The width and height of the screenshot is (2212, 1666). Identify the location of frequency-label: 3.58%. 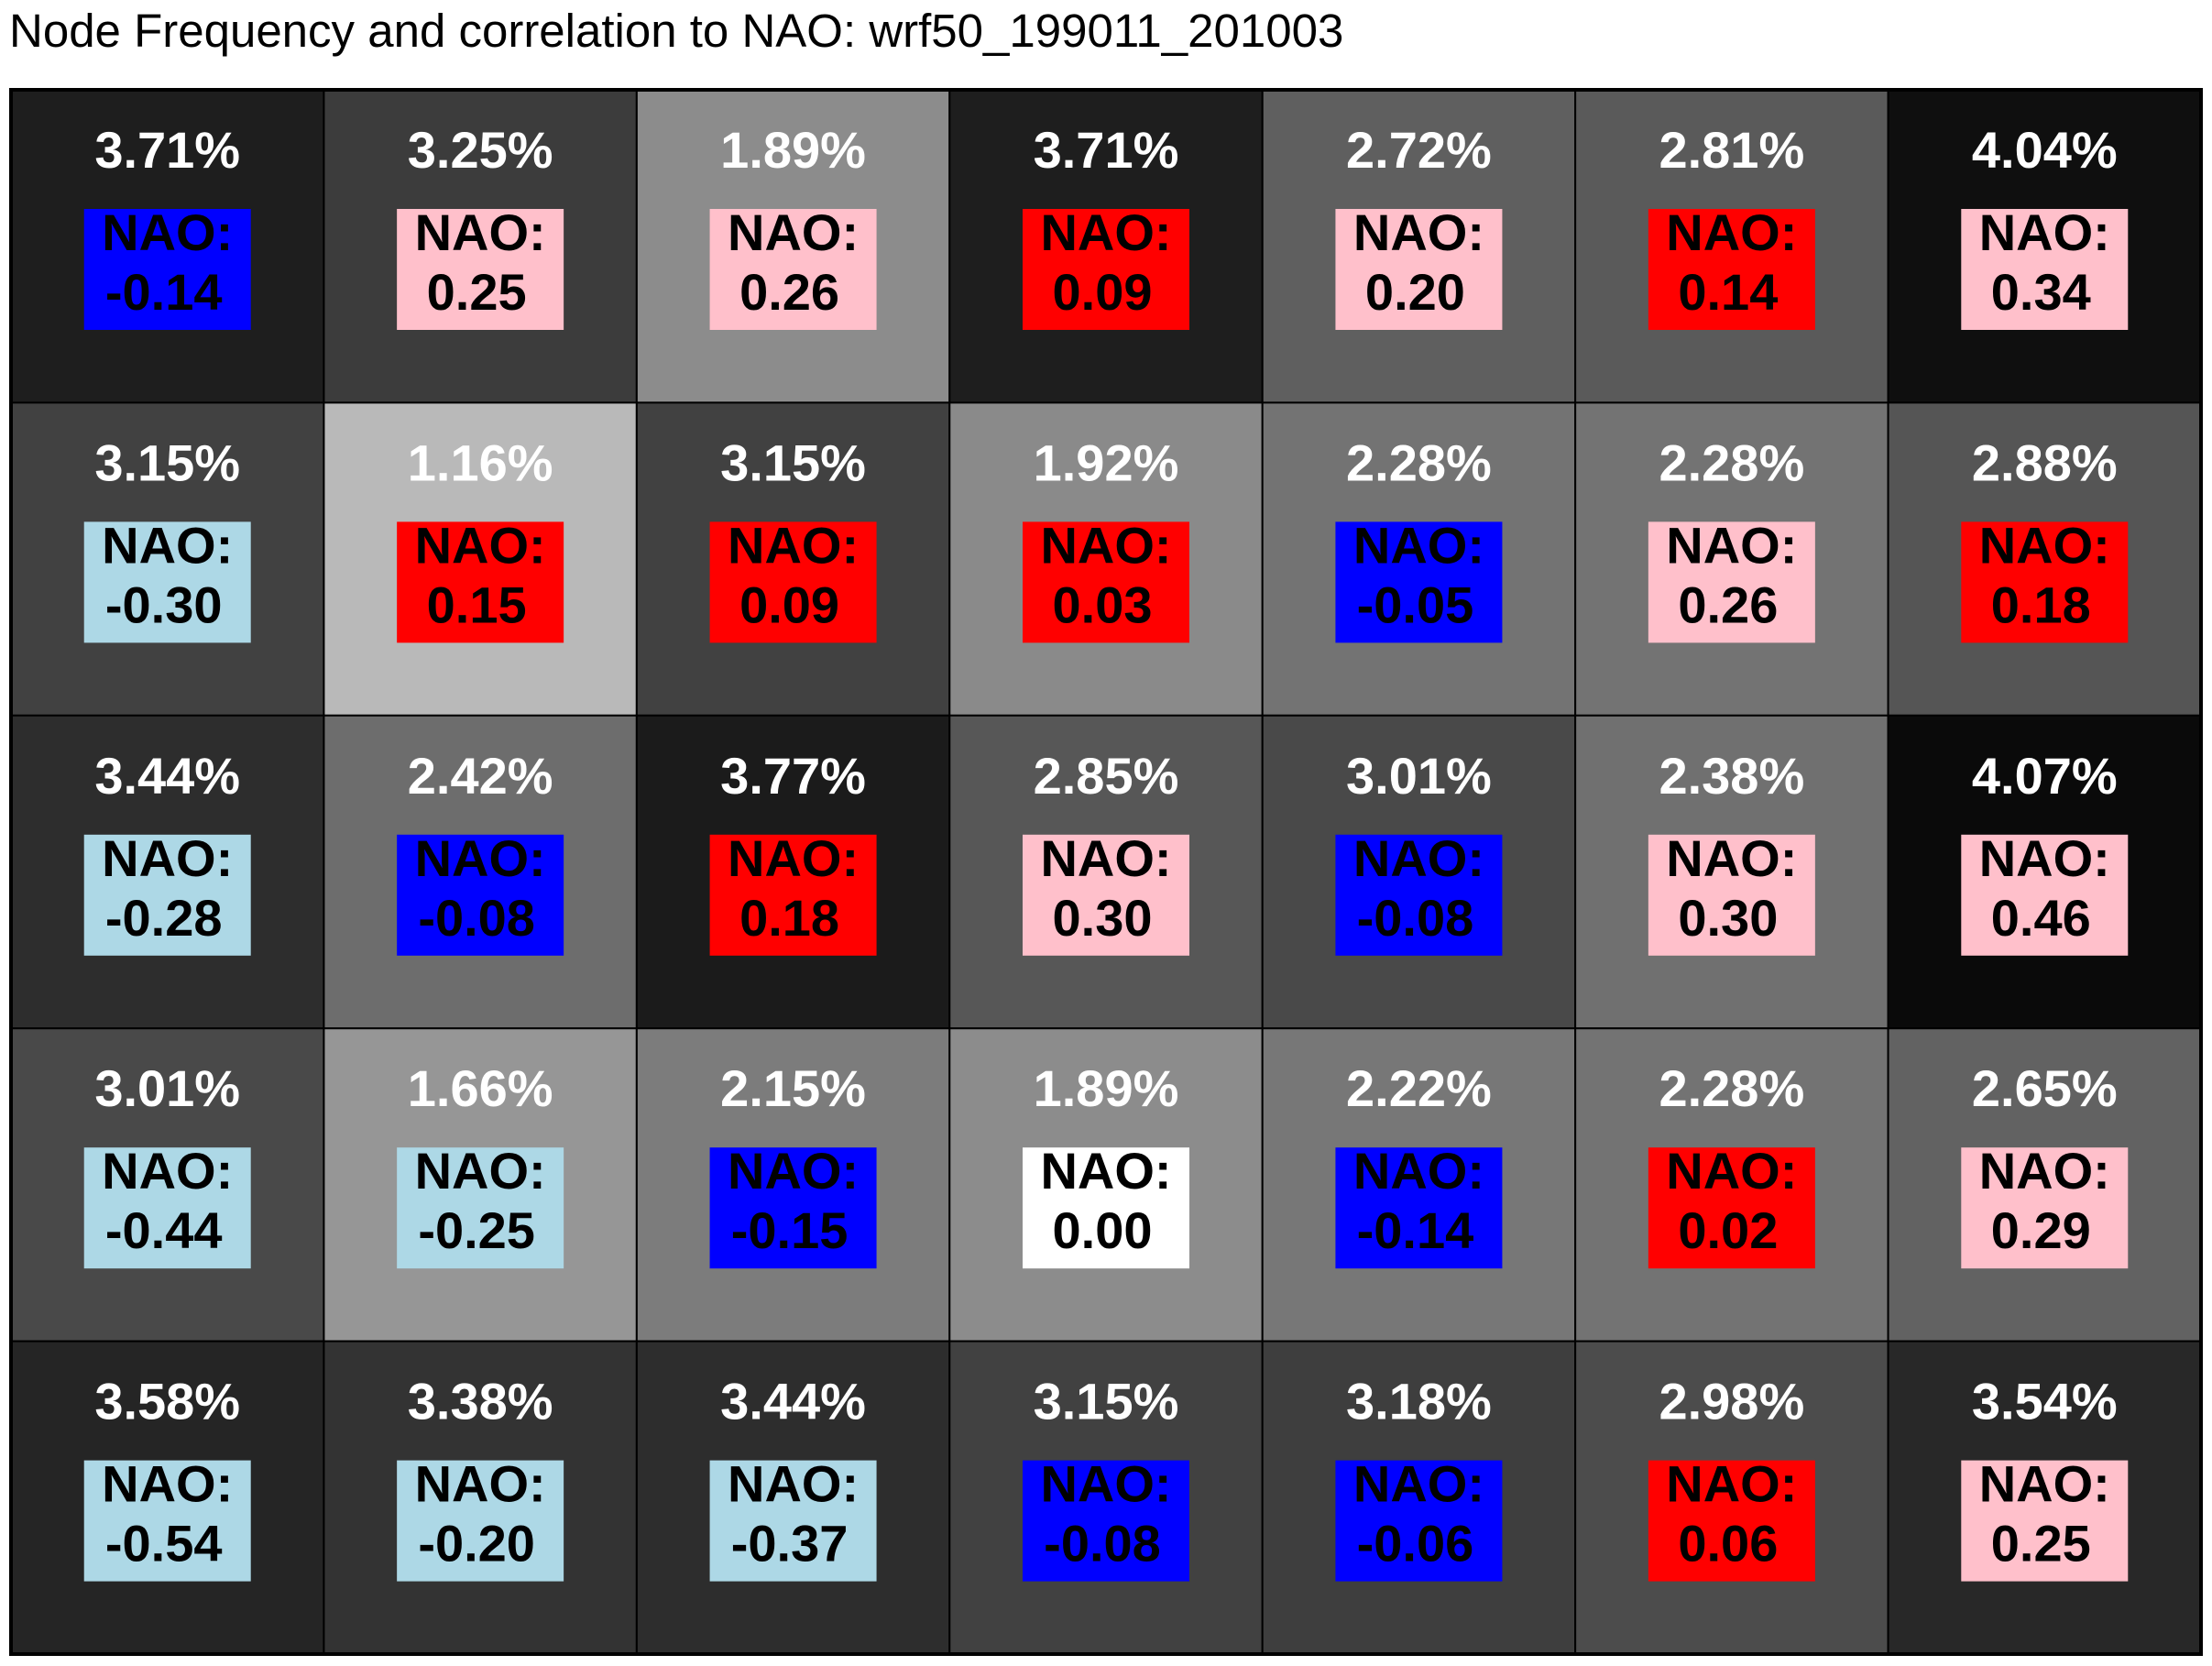
(167, 1402).